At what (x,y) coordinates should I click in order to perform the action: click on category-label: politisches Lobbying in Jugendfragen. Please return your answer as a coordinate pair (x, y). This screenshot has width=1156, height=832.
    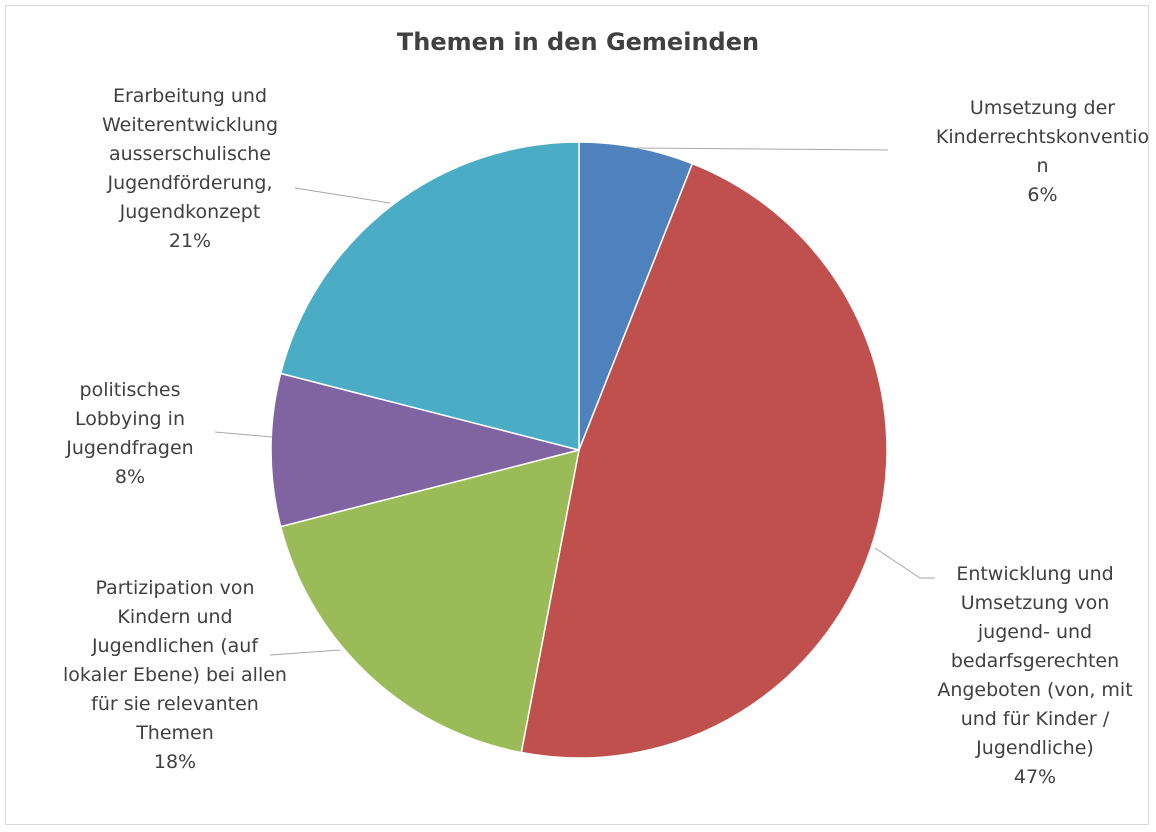
    Looking at the image, I should click on (130, 419).